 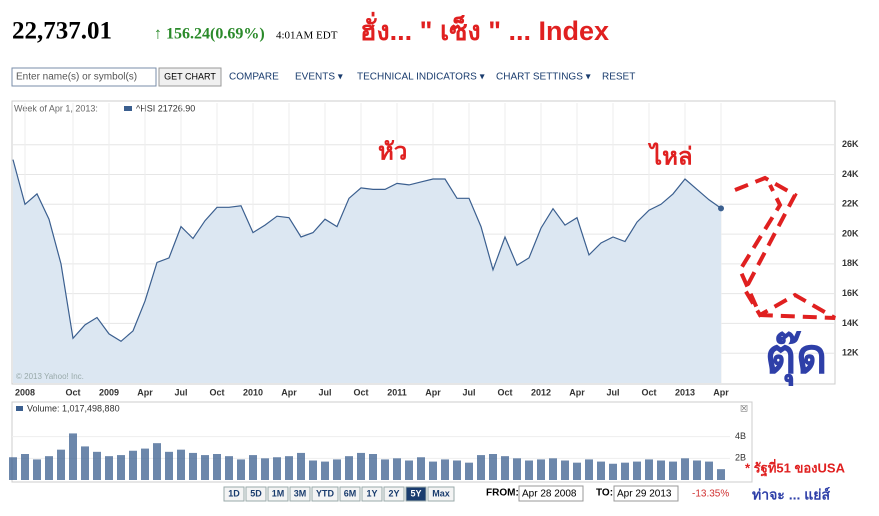 I want to click on range-label: 6M, so click(x=350, y=493).